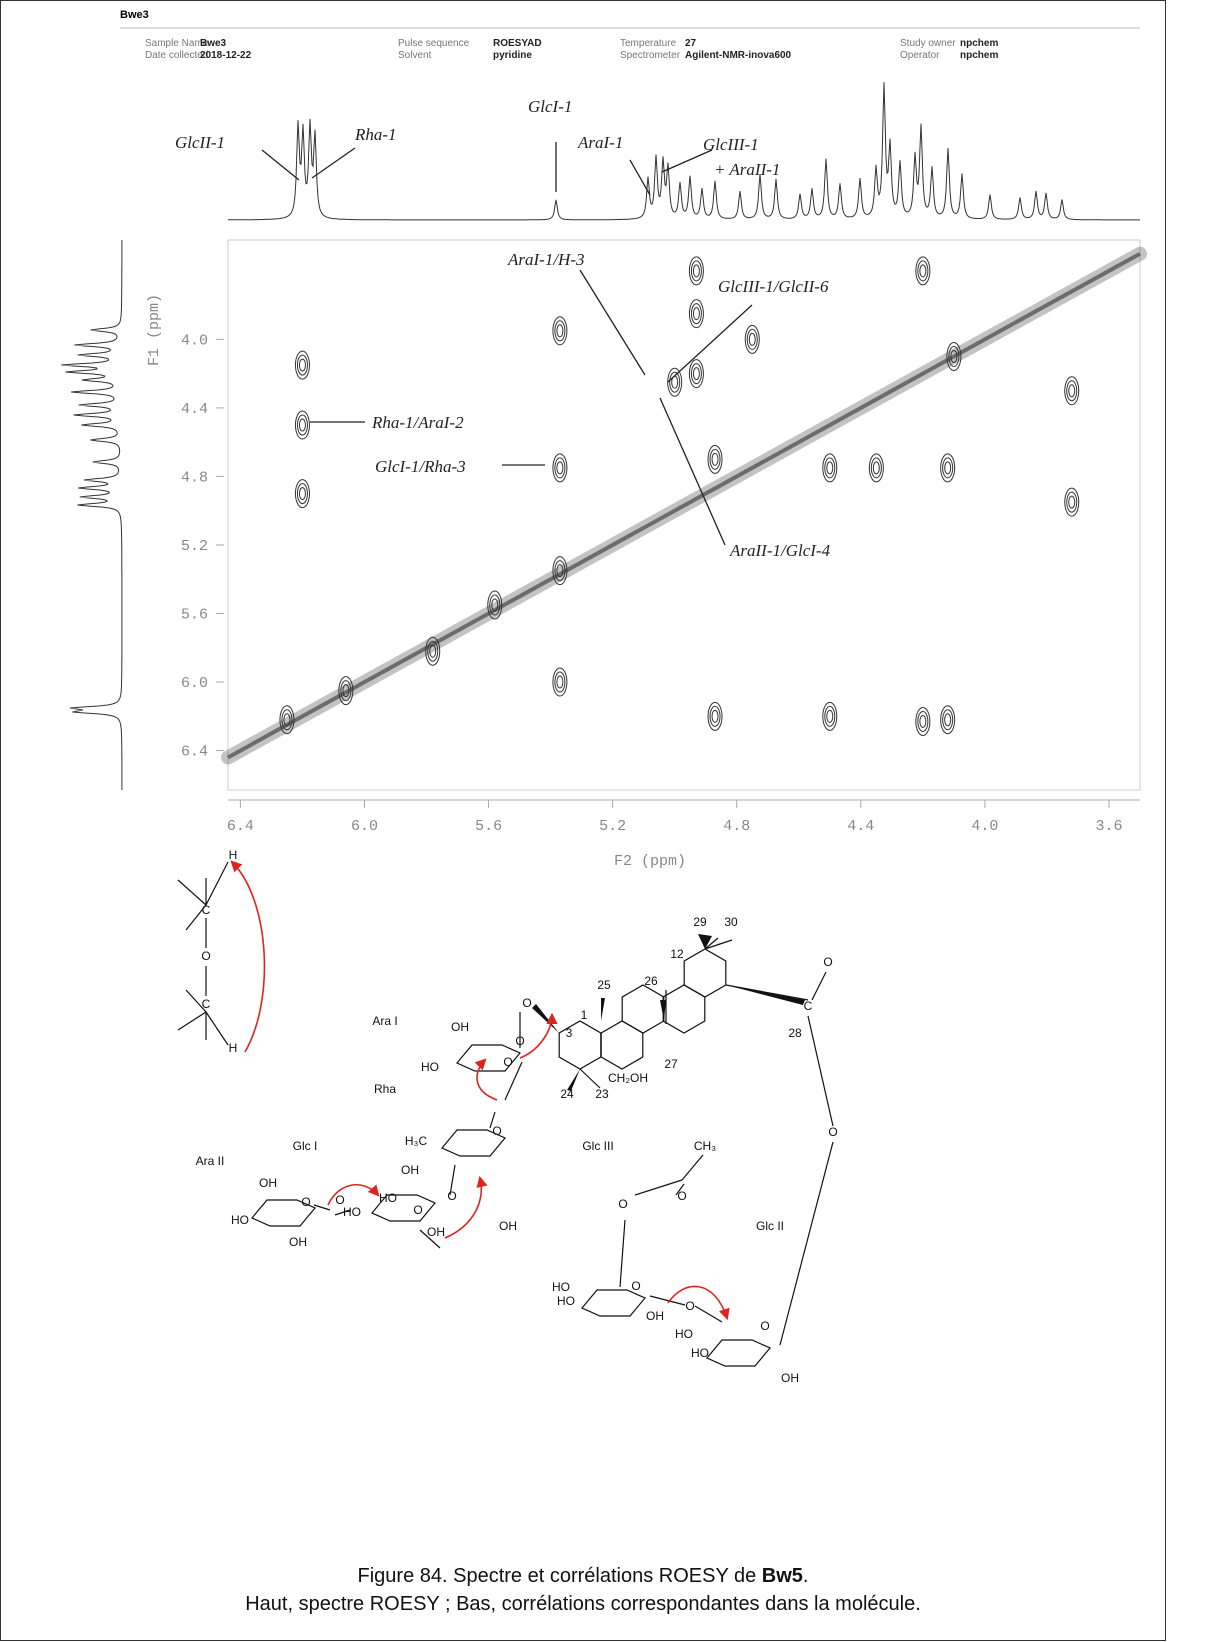 Image resolution: width=1221 pixels, height=1642 pixels. I want to click on atom-label: H, so click(233, 1048).